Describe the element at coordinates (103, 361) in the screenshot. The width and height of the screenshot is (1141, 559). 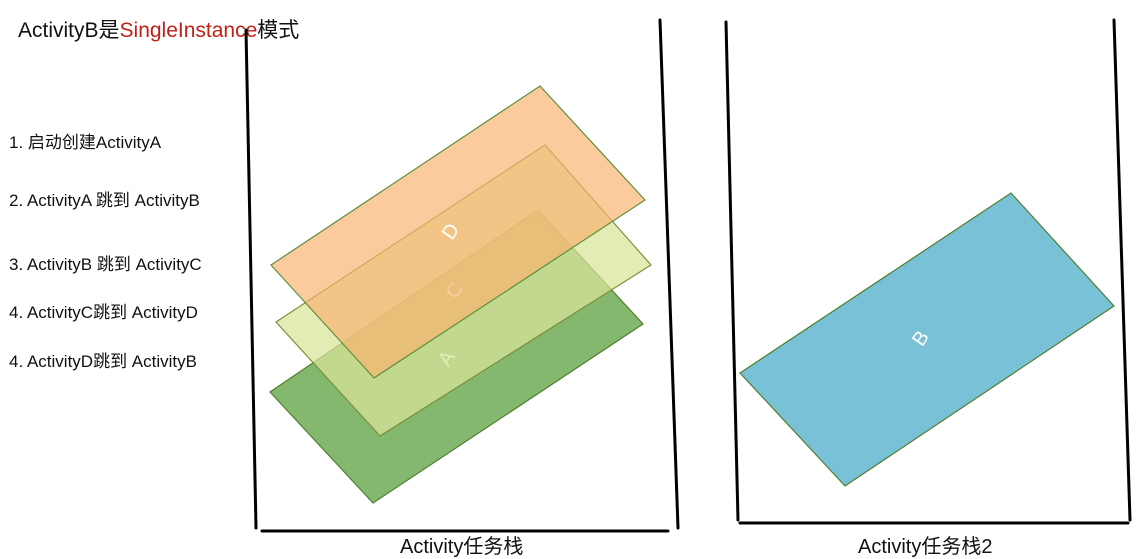
I see `step-5: 4. ActivityD跳到 ActivityB` at that location.